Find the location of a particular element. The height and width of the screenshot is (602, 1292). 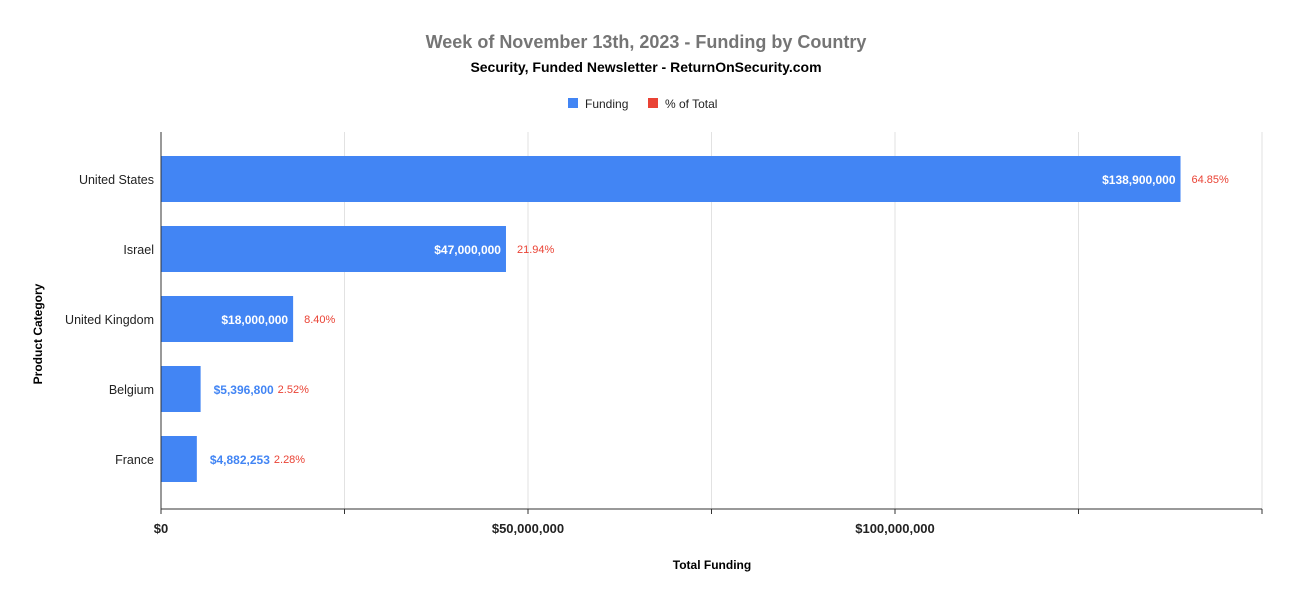

bar-israel is located at coordinates (333, 249).